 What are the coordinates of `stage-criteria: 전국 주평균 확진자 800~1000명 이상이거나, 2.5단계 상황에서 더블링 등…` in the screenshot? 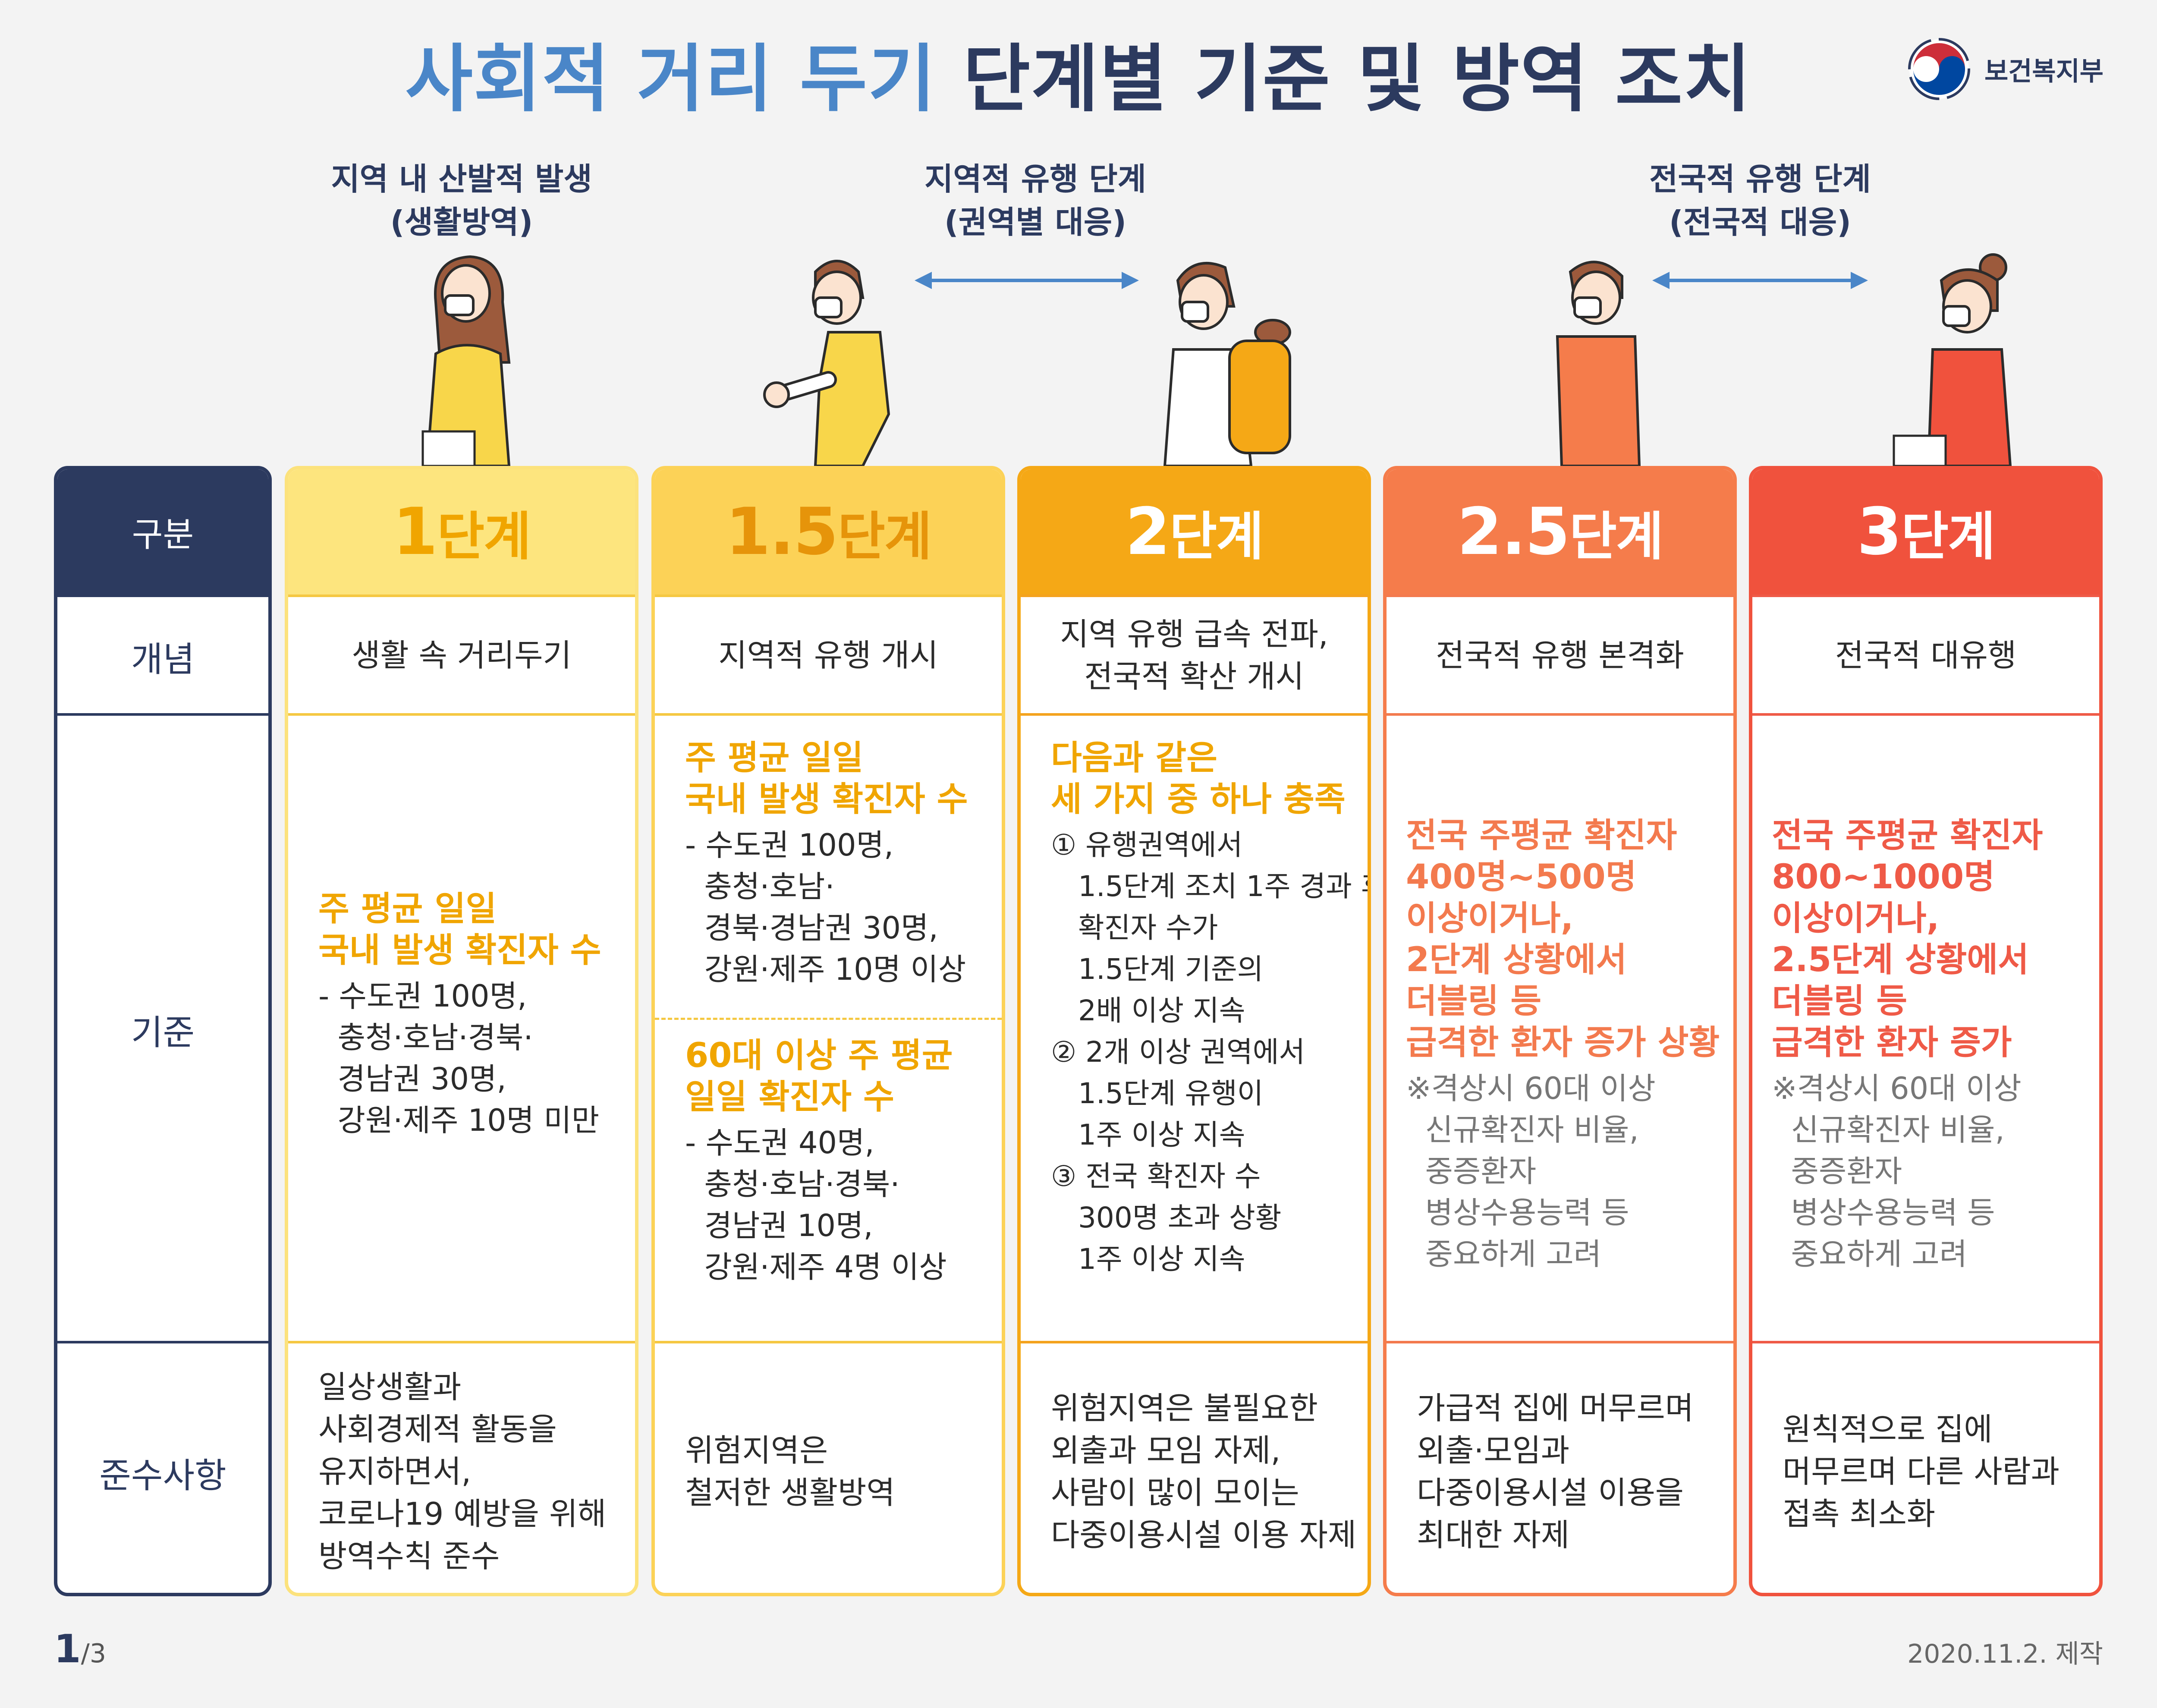 It's located at (1925, 1027).